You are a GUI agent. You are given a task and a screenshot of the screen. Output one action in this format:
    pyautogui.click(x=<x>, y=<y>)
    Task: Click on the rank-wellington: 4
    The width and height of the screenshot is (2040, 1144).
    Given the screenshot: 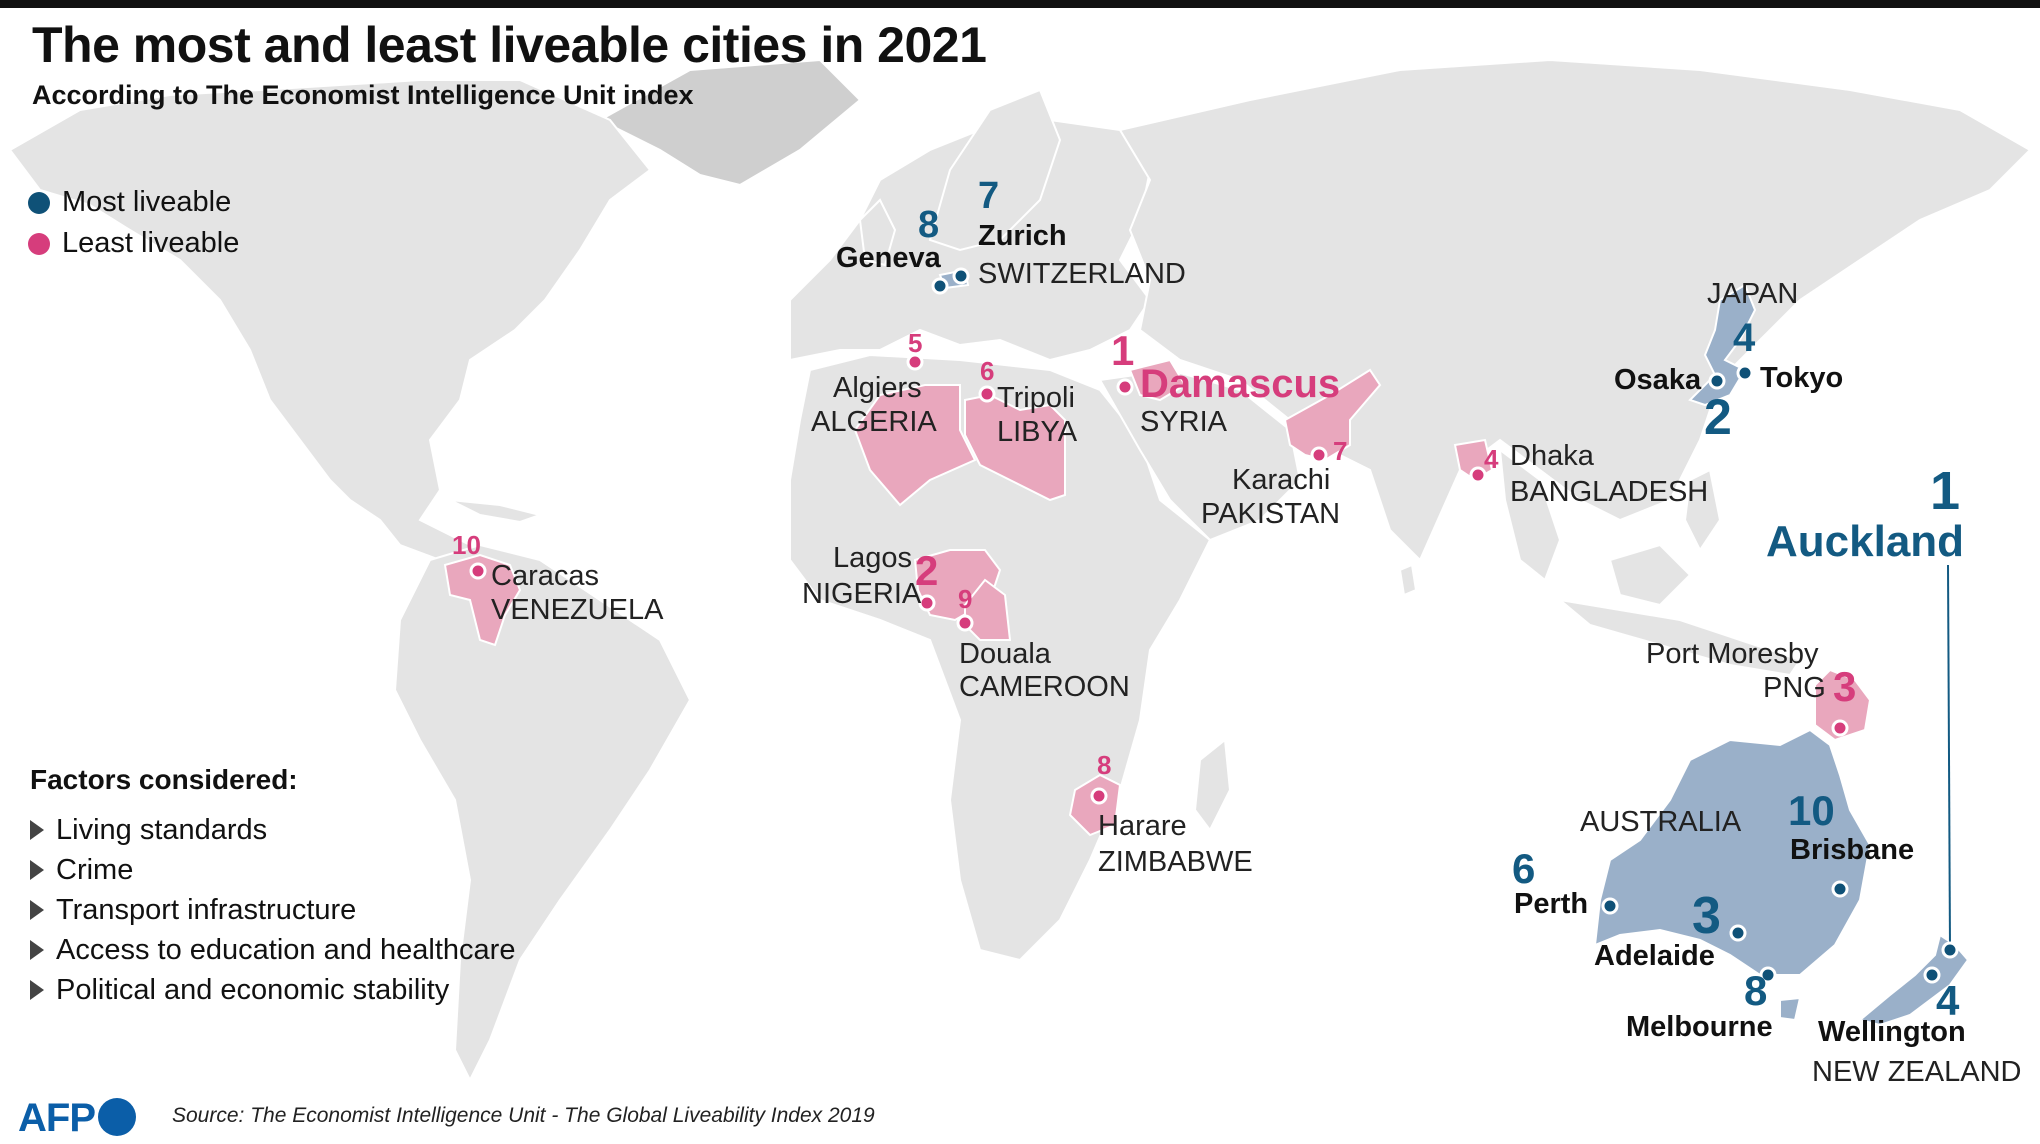 What is the action you would take?
    pyautogui.click(x=1948, y=1000)
    